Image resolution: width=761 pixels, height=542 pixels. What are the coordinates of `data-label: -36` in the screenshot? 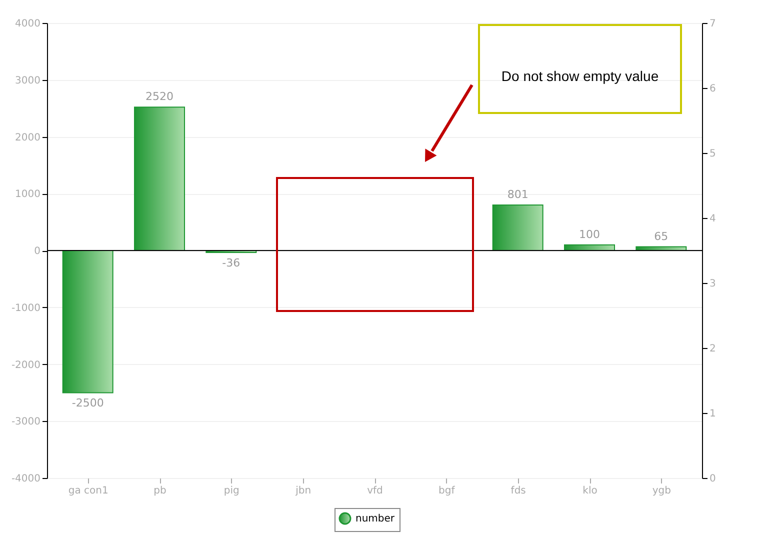 It's located at (231, 263).